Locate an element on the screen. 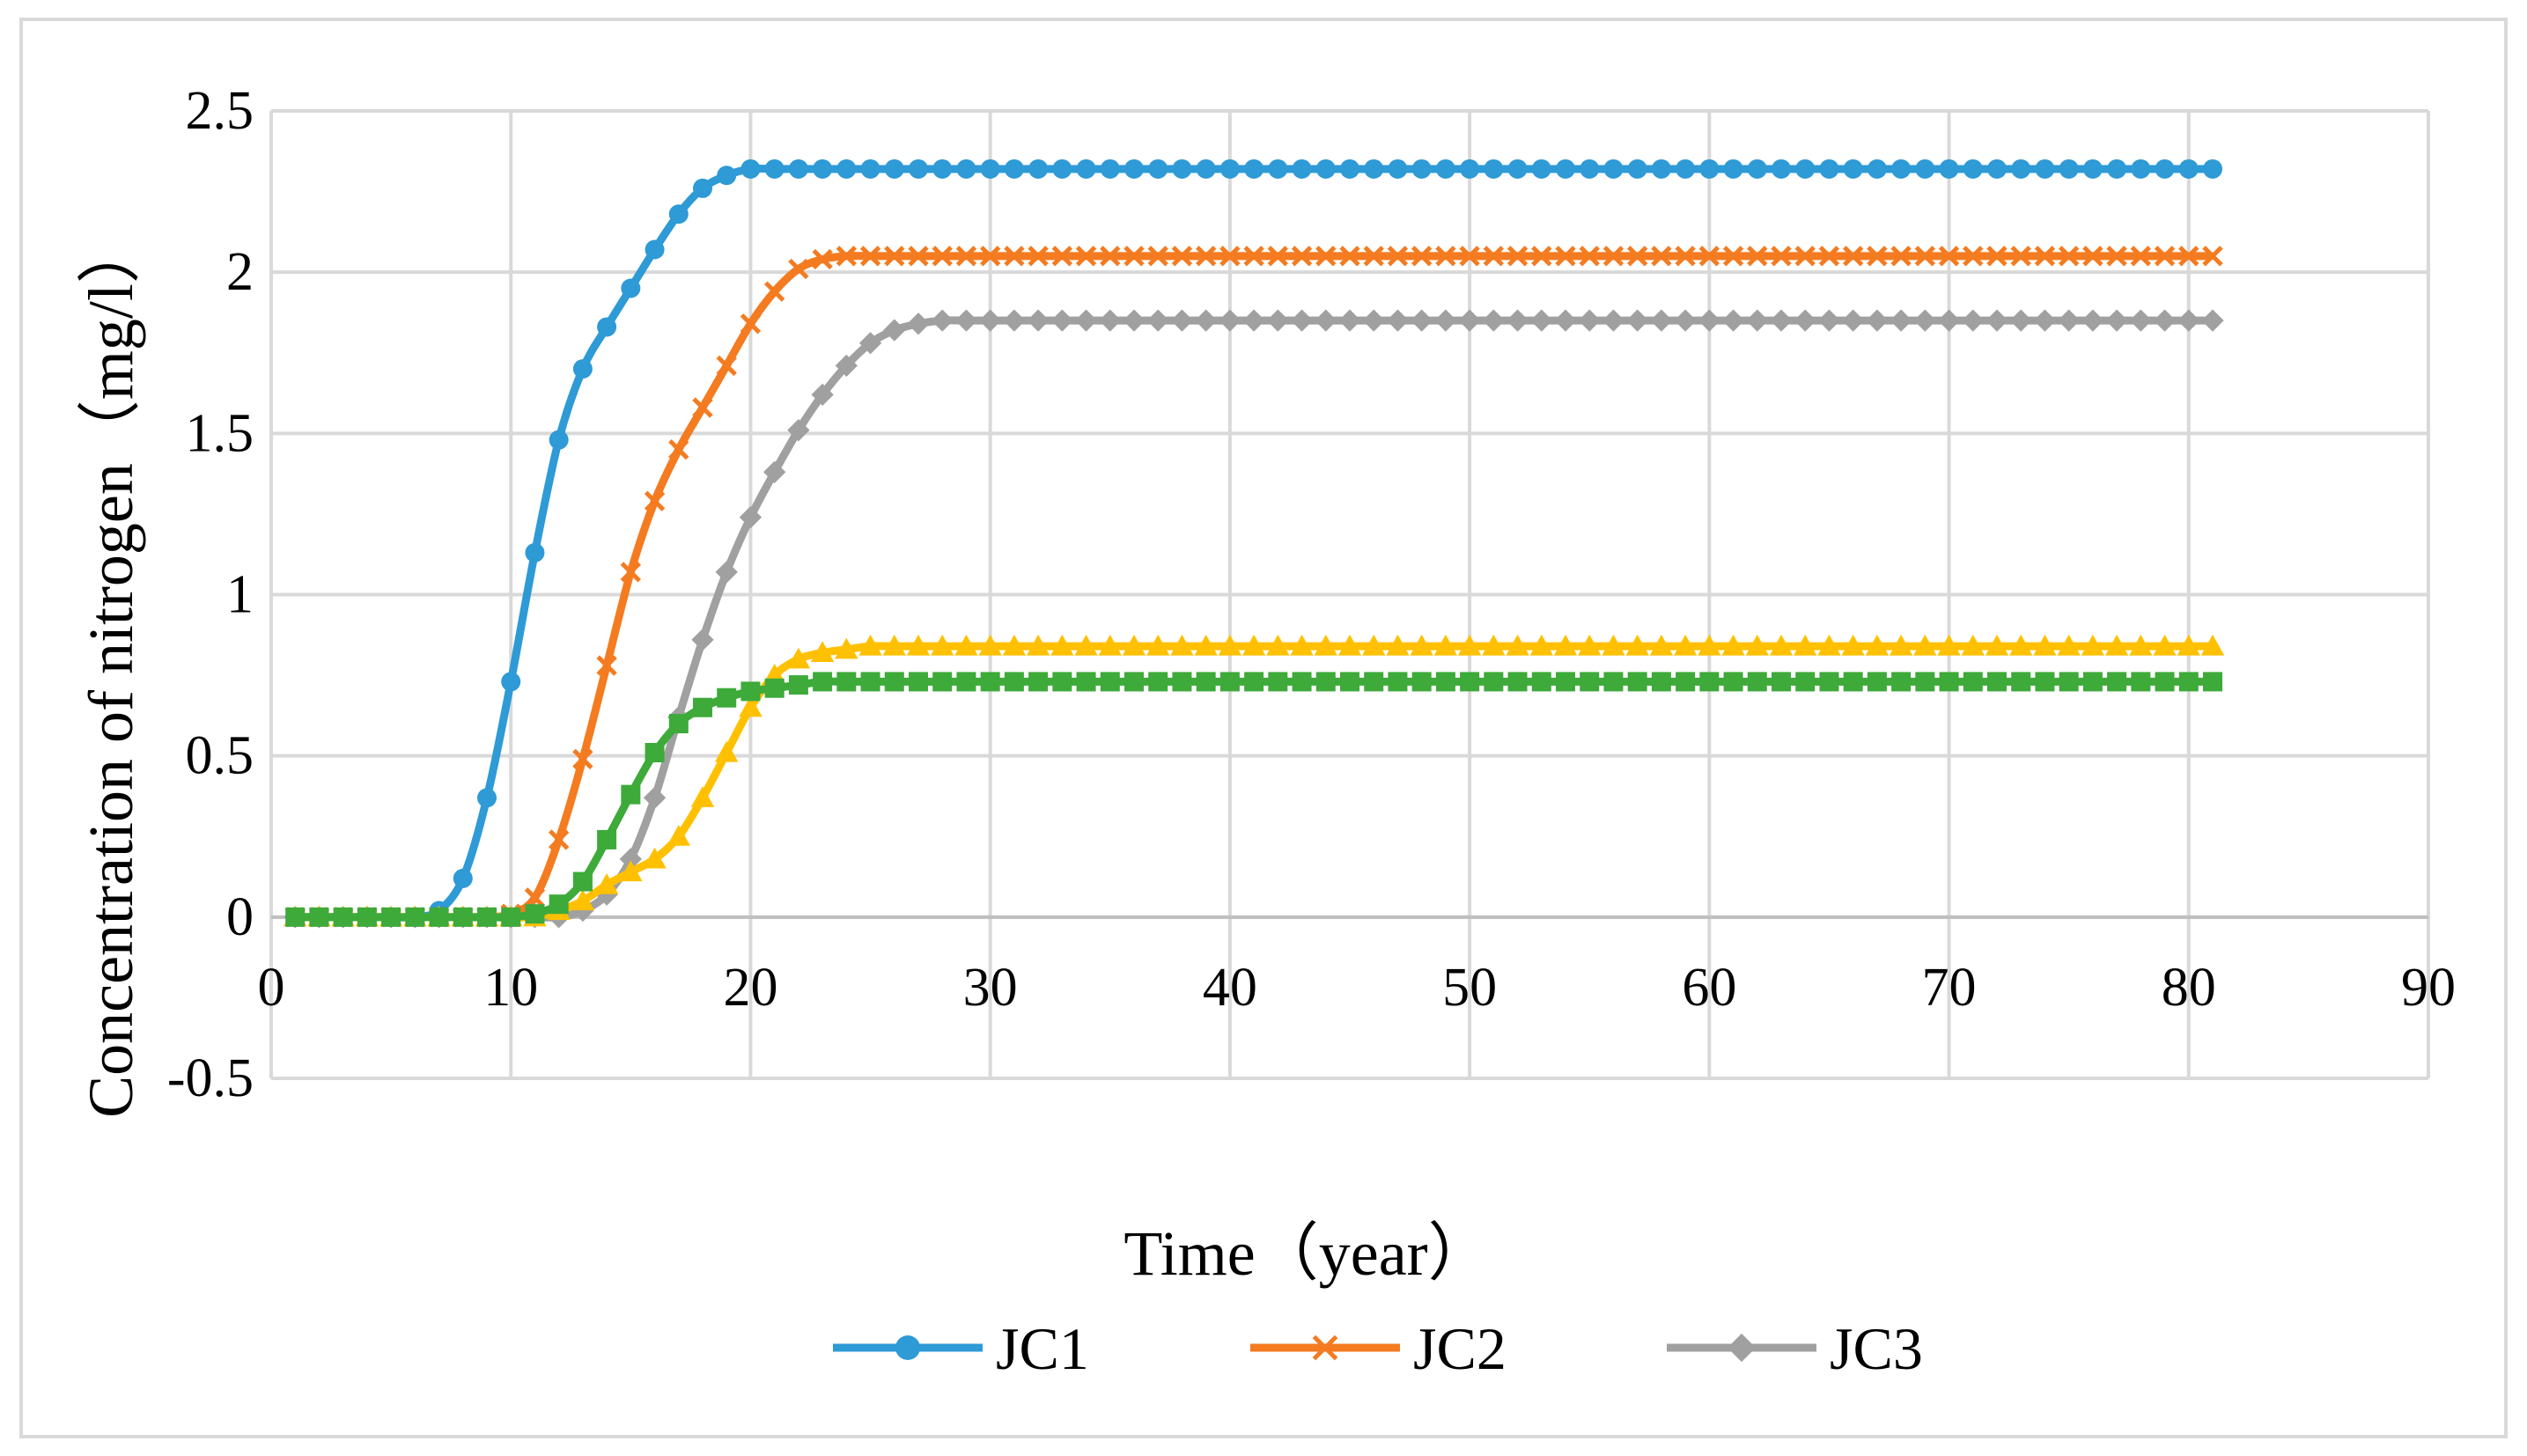  x-tick-label: 90 is located at coordinates (2428, 988).